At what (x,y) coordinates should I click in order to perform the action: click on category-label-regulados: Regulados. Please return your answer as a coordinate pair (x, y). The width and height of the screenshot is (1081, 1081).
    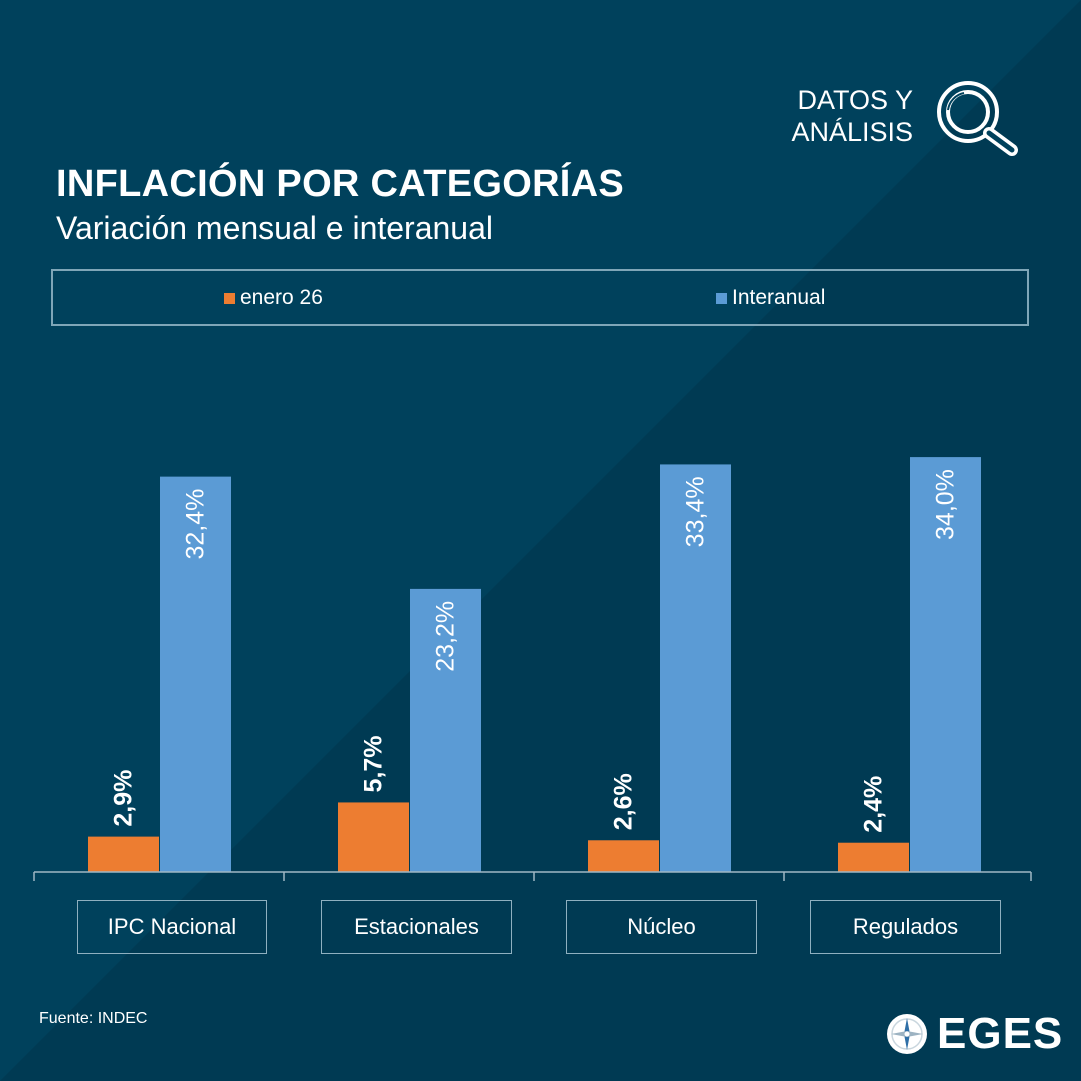
    Looking at the image, I should click on (905, 927).